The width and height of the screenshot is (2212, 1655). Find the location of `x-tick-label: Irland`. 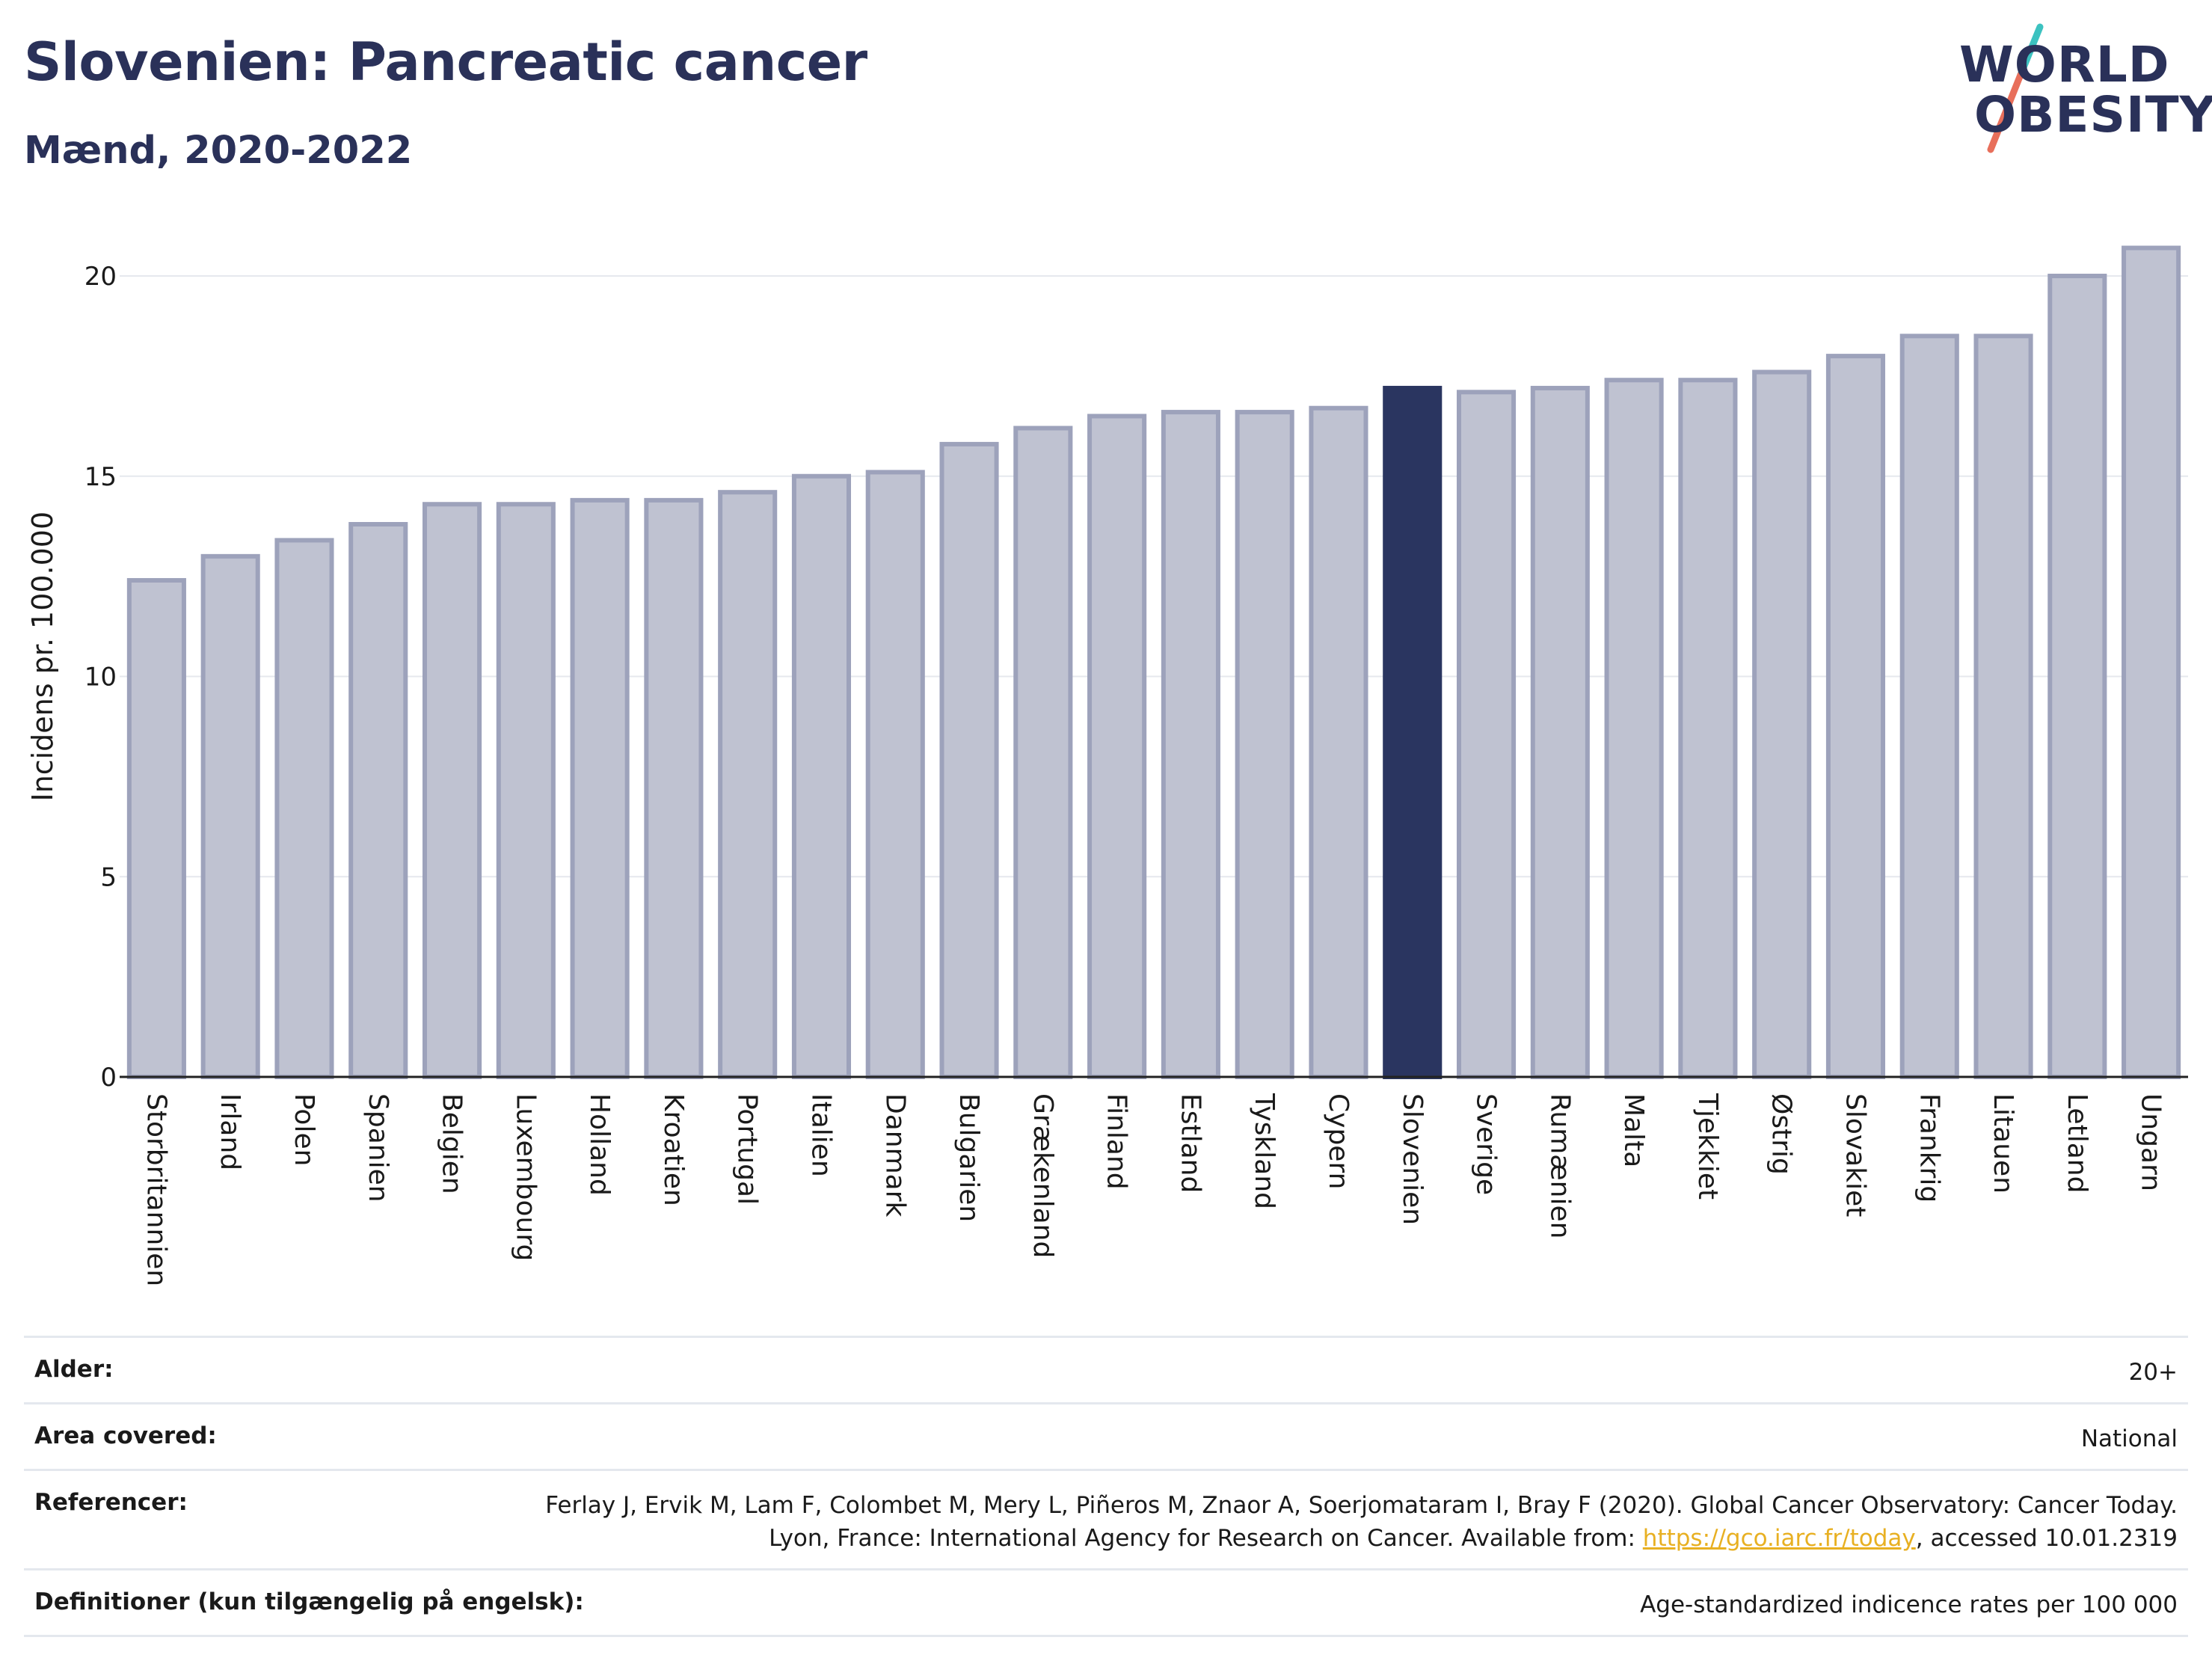

x-tick-label: Irland is located at coordinates (230, 1131).